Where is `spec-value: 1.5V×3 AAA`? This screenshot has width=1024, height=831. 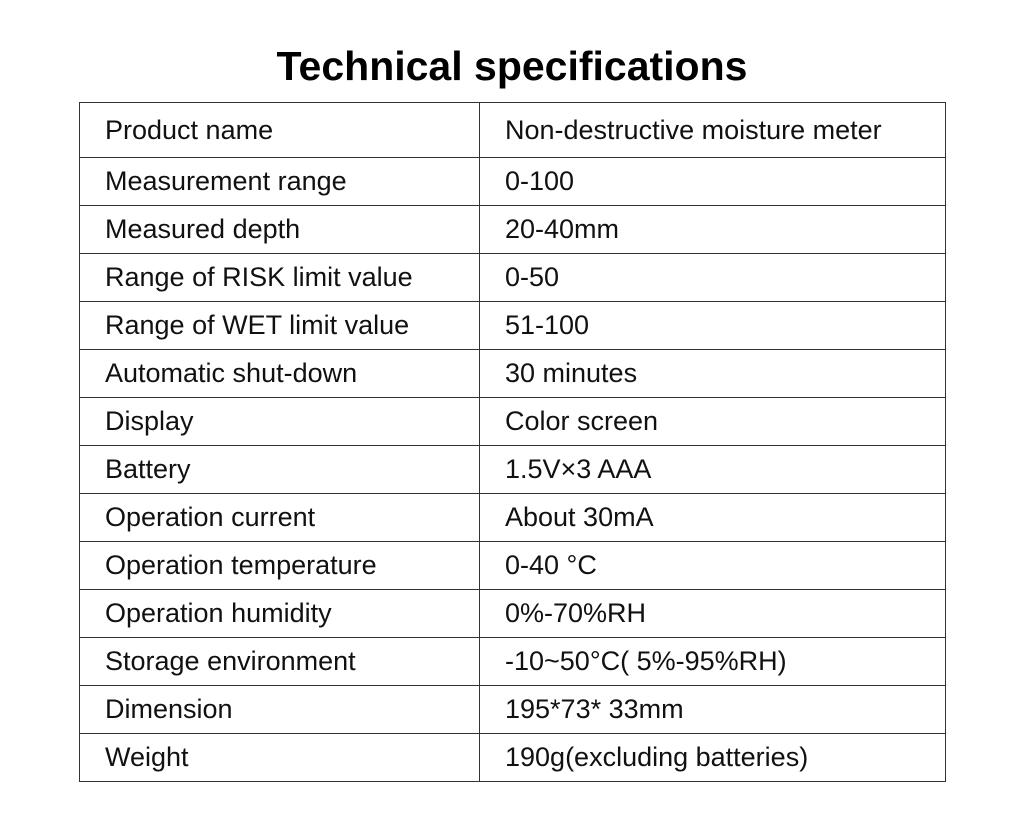
spec-value: 1.5V×3 AAA is located at coordinates (712, 469).